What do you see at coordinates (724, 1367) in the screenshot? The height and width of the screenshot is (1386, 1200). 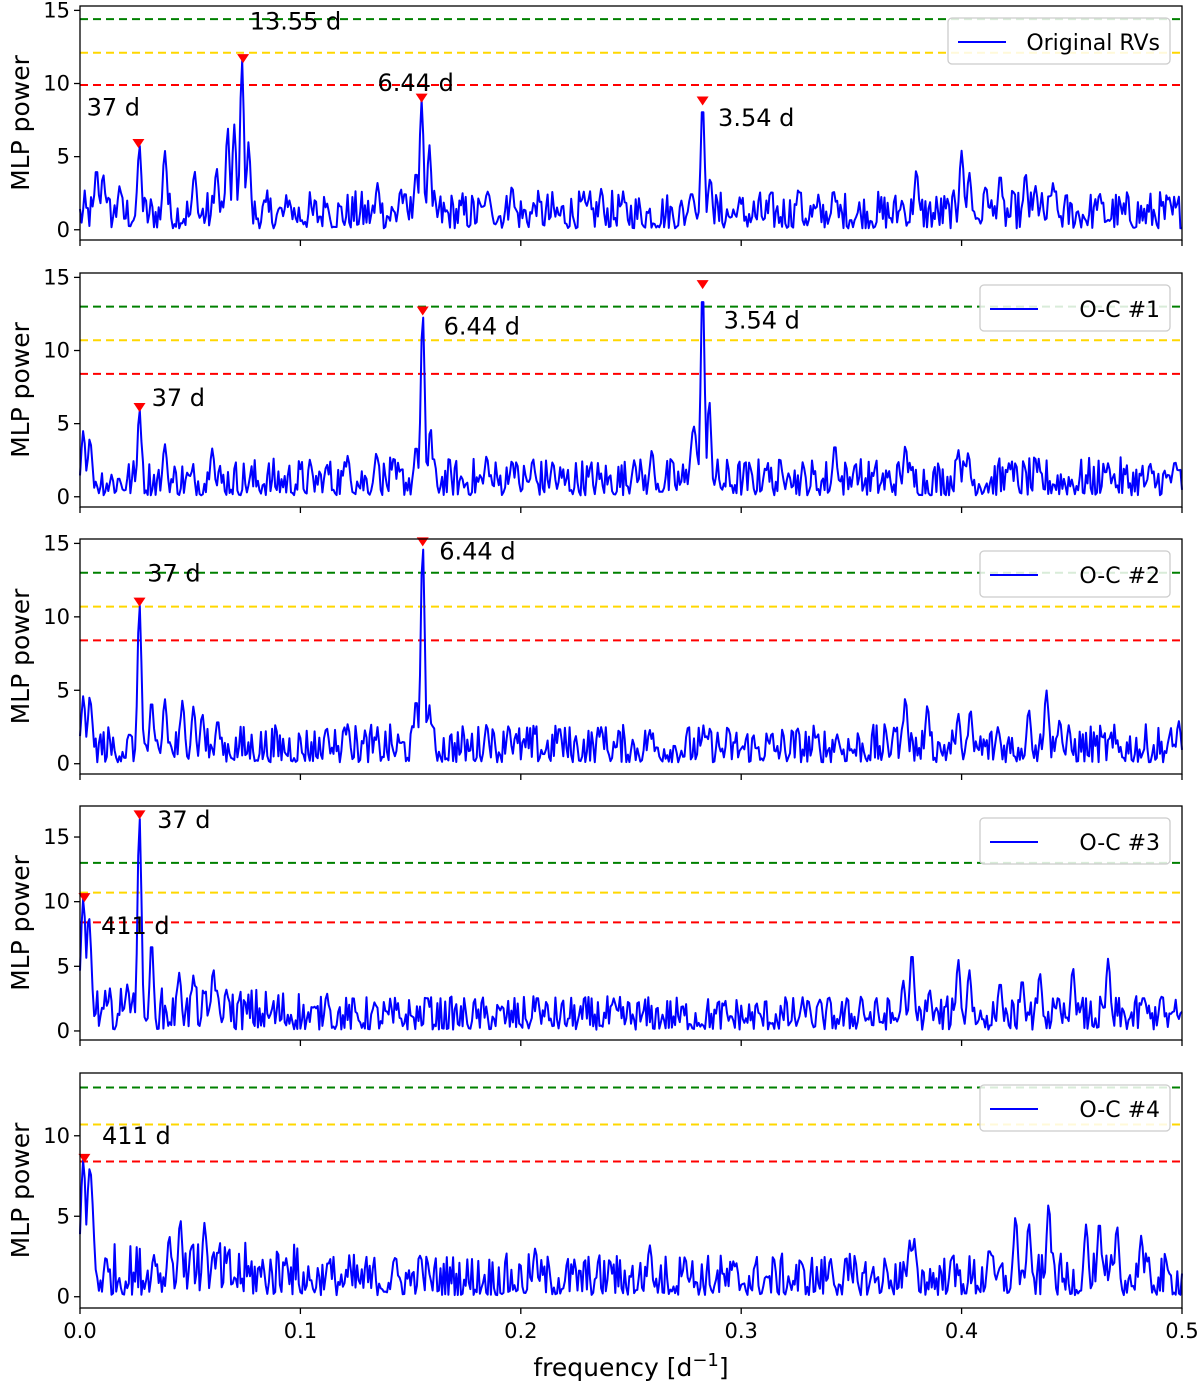 I see `x-axis-label-suffix: ]` at bounding box center [724, 1367].